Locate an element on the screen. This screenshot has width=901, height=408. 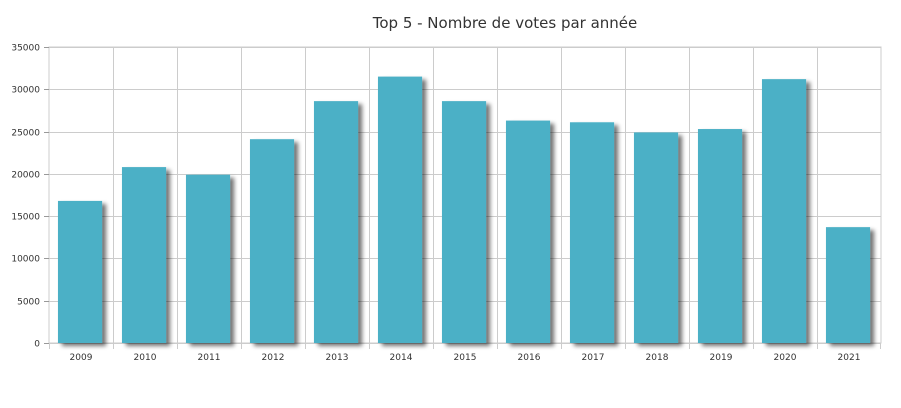
bar-2015 is located at coordinates (464, 222).